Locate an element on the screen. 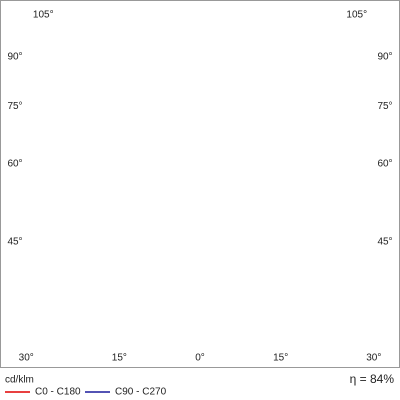 The image size is (400, 400). legend-label: C90 - C270 is located at coordinates (141, 392).